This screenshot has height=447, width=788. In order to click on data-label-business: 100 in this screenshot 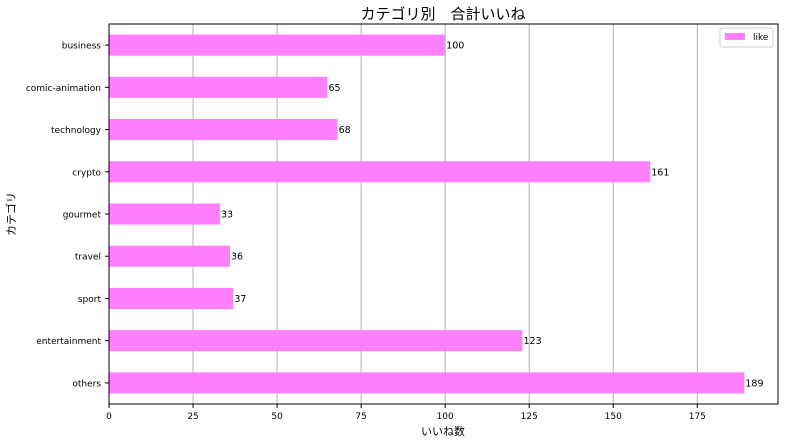, I will do `click(455, 46)`.